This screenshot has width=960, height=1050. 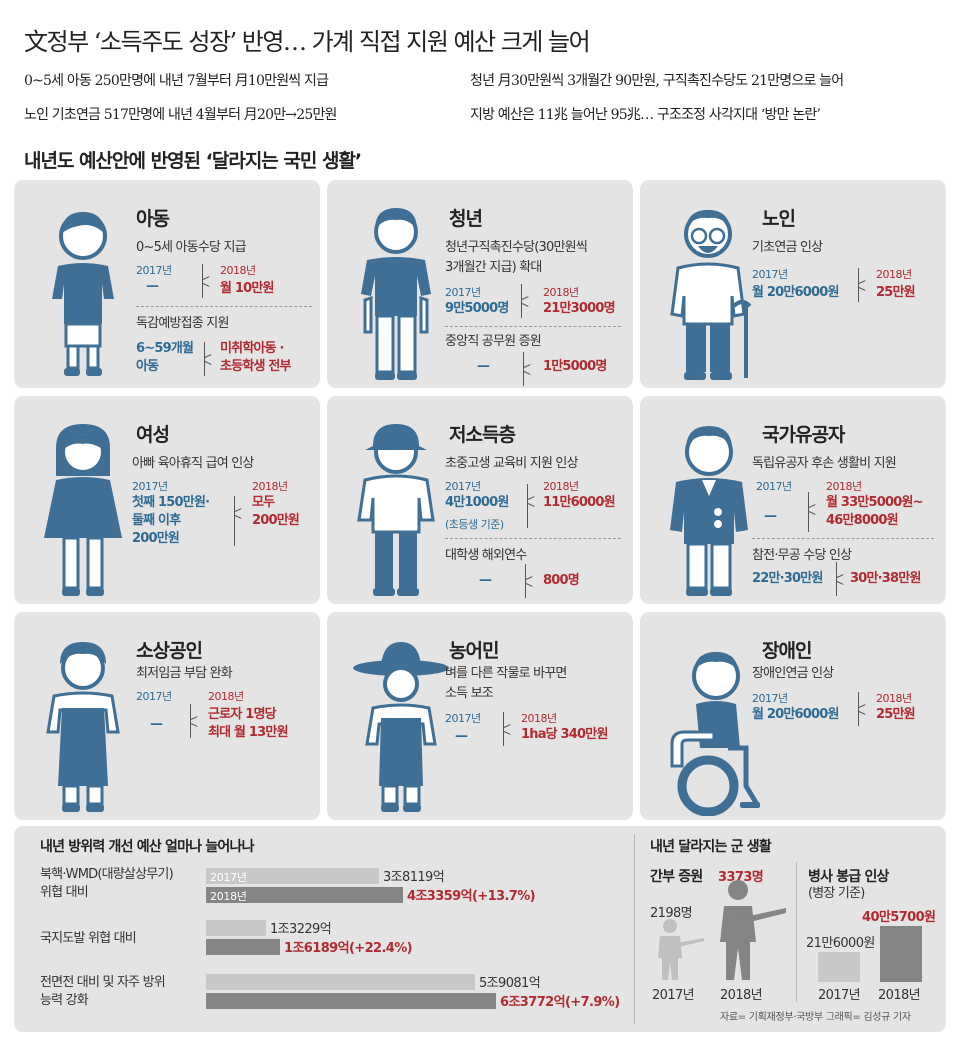 What do you see at coordinates (401, 727) in the screenshot?
I see `farmer-figure-icon` at bounding box center [401, 727].